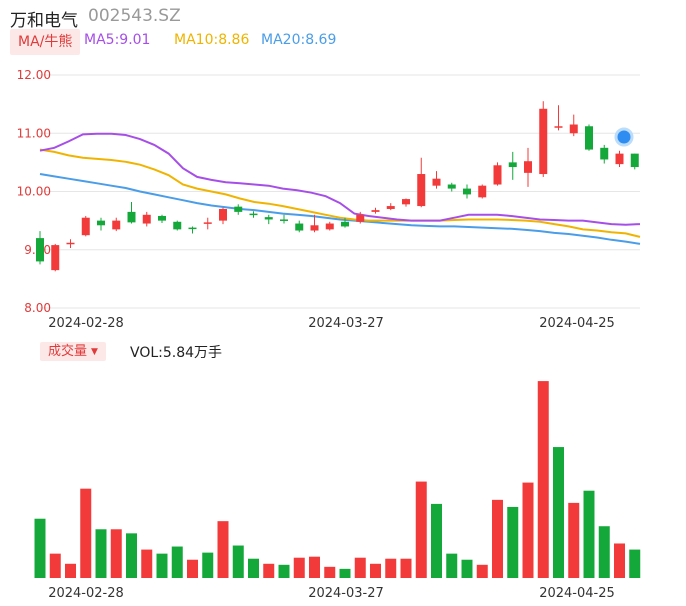 This screenshot has height=606, width=686. I want to click on ma-indicator-button: MA/牛熊, so click(45, 42).